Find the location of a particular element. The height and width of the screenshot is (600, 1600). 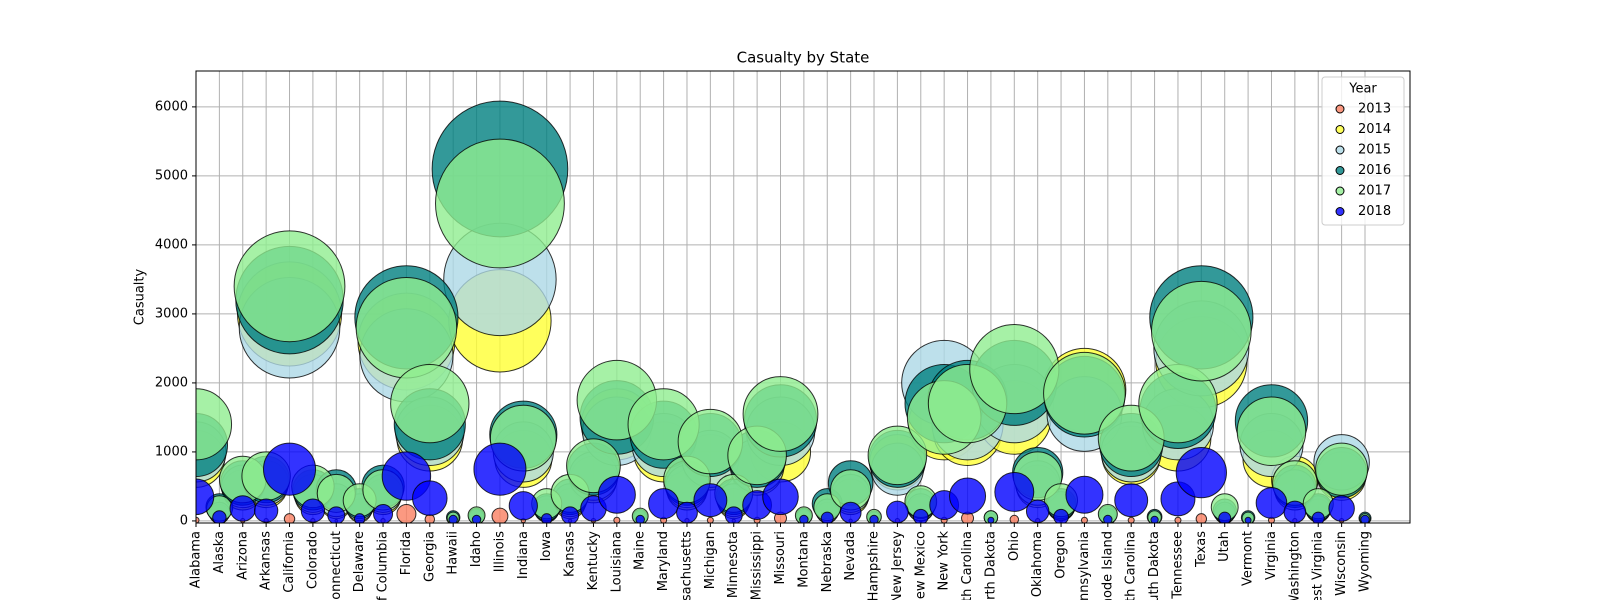

legend-label: 2016 is located at coordinates (1374, 170).